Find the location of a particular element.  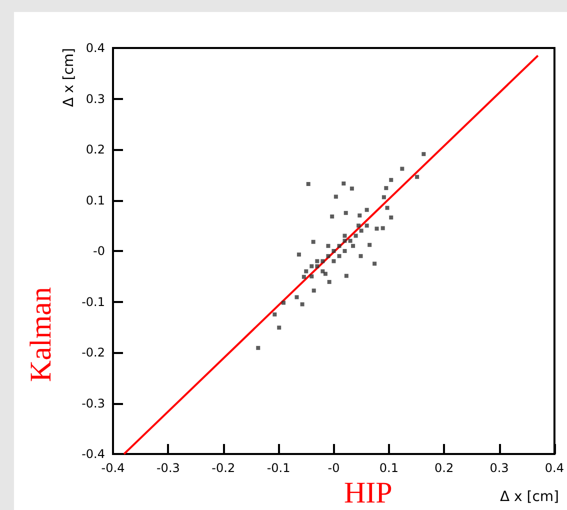

x-tick-label: 0.2 is located at coordinates (444, 468).